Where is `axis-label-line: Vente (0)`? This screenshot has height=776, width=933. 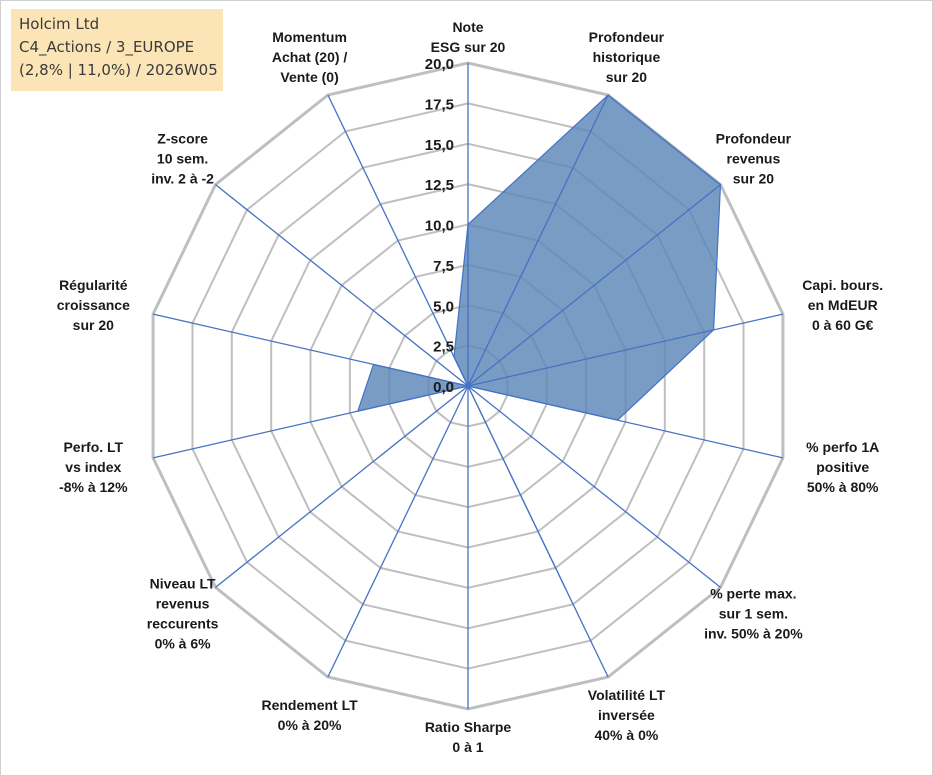 axis-label-line: Vente (0) is located at coordinates (309, 77).